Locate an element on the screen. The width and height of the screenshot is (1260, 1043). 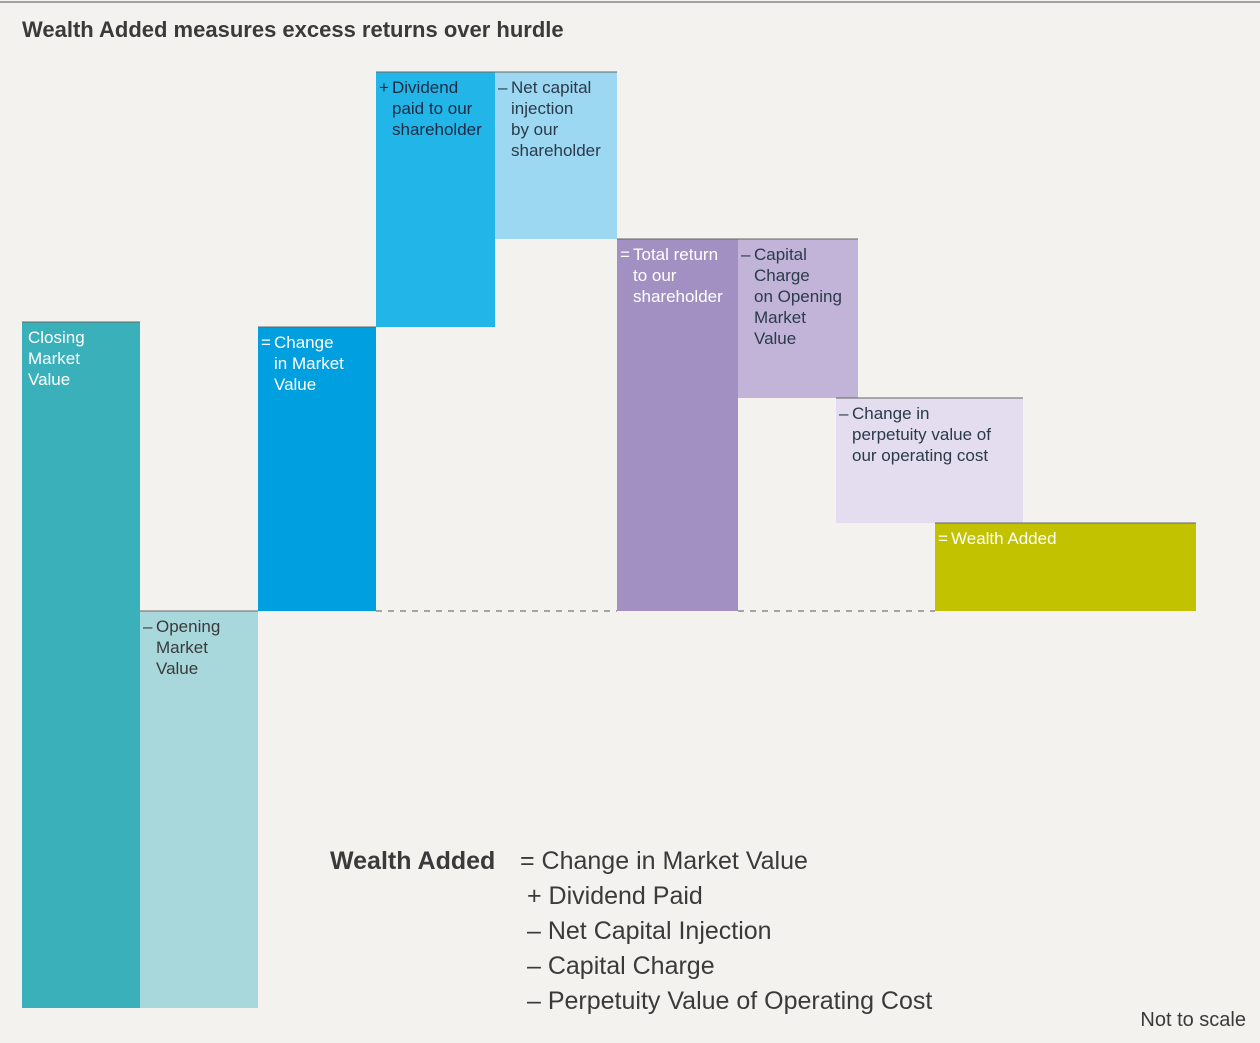
step-label: Closing is located at coordinates (56, 337).